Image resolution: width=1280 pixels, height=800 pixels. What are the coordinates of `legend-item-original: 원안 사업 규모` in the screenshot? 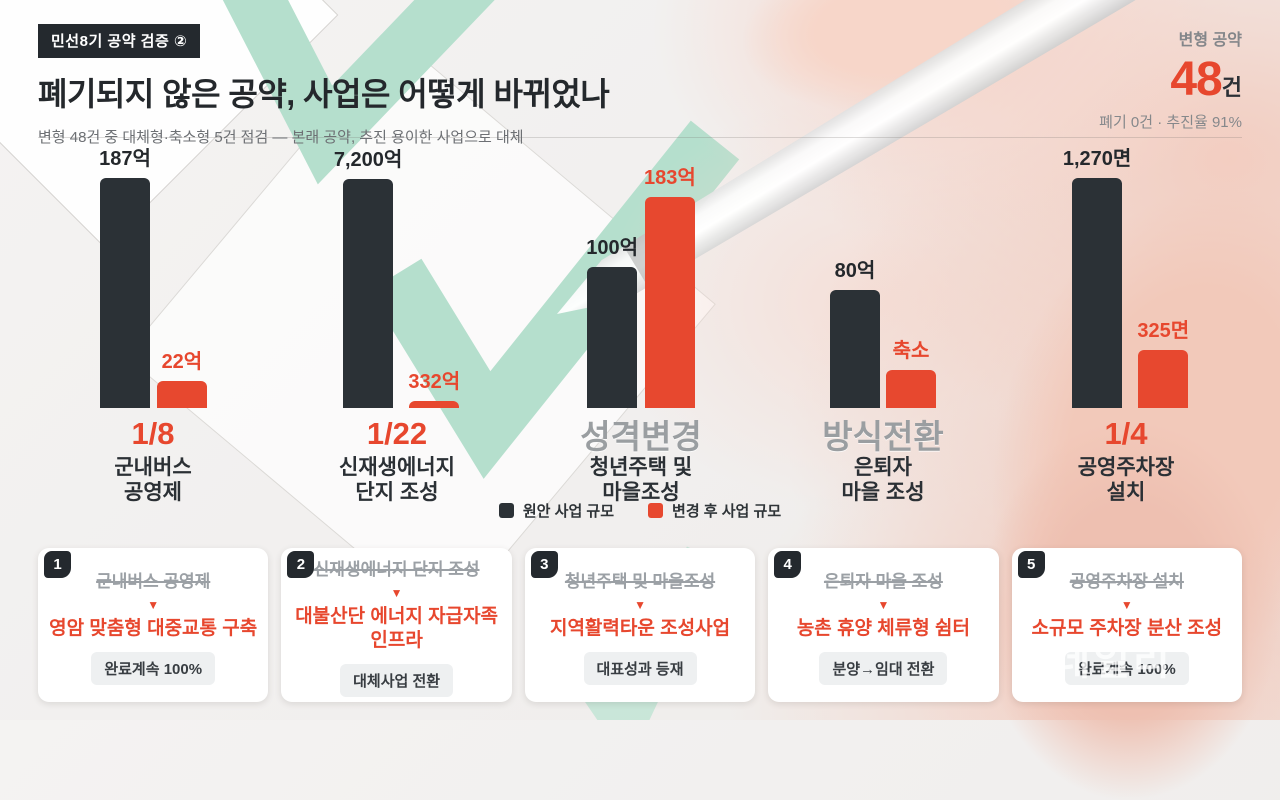 It's located at (556, 510).